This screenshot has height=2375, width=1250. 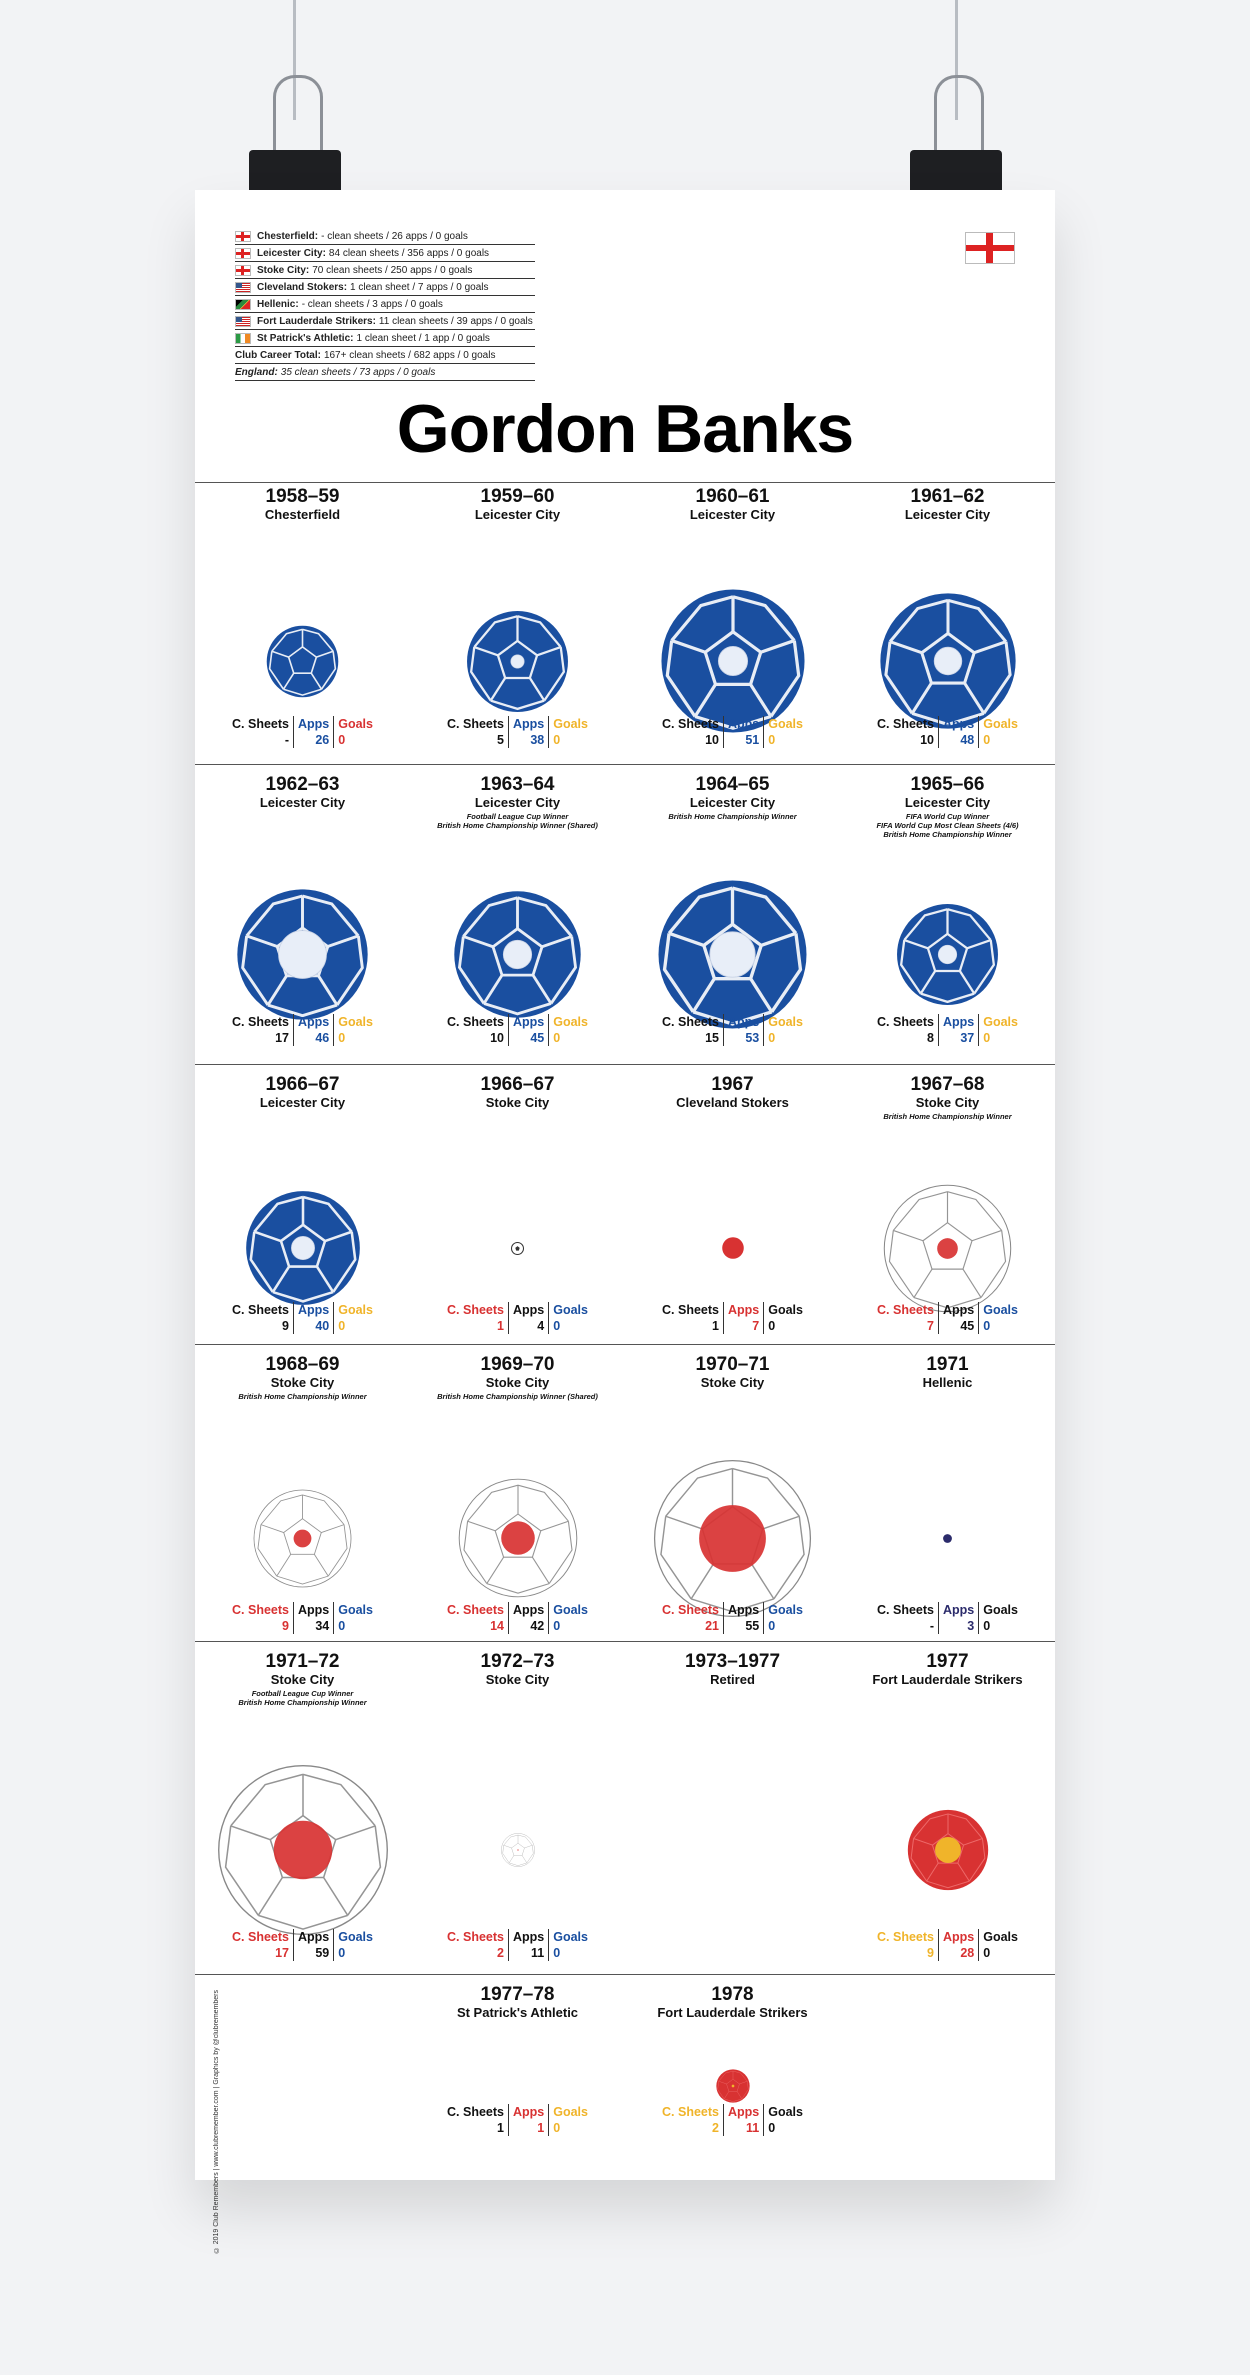 I want to click on stat-apps: Apps 42, so click(x=528, y=1618).